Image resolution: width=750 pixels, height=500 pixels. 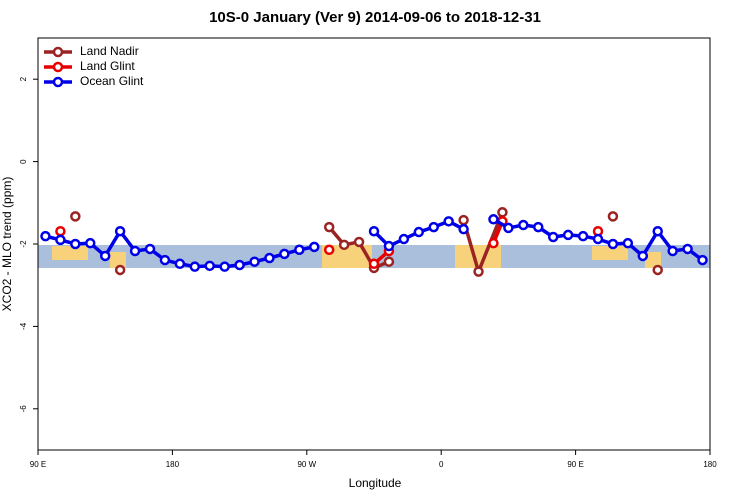 I want to click on y-tick-label: -6, so click(x=23, y=409).